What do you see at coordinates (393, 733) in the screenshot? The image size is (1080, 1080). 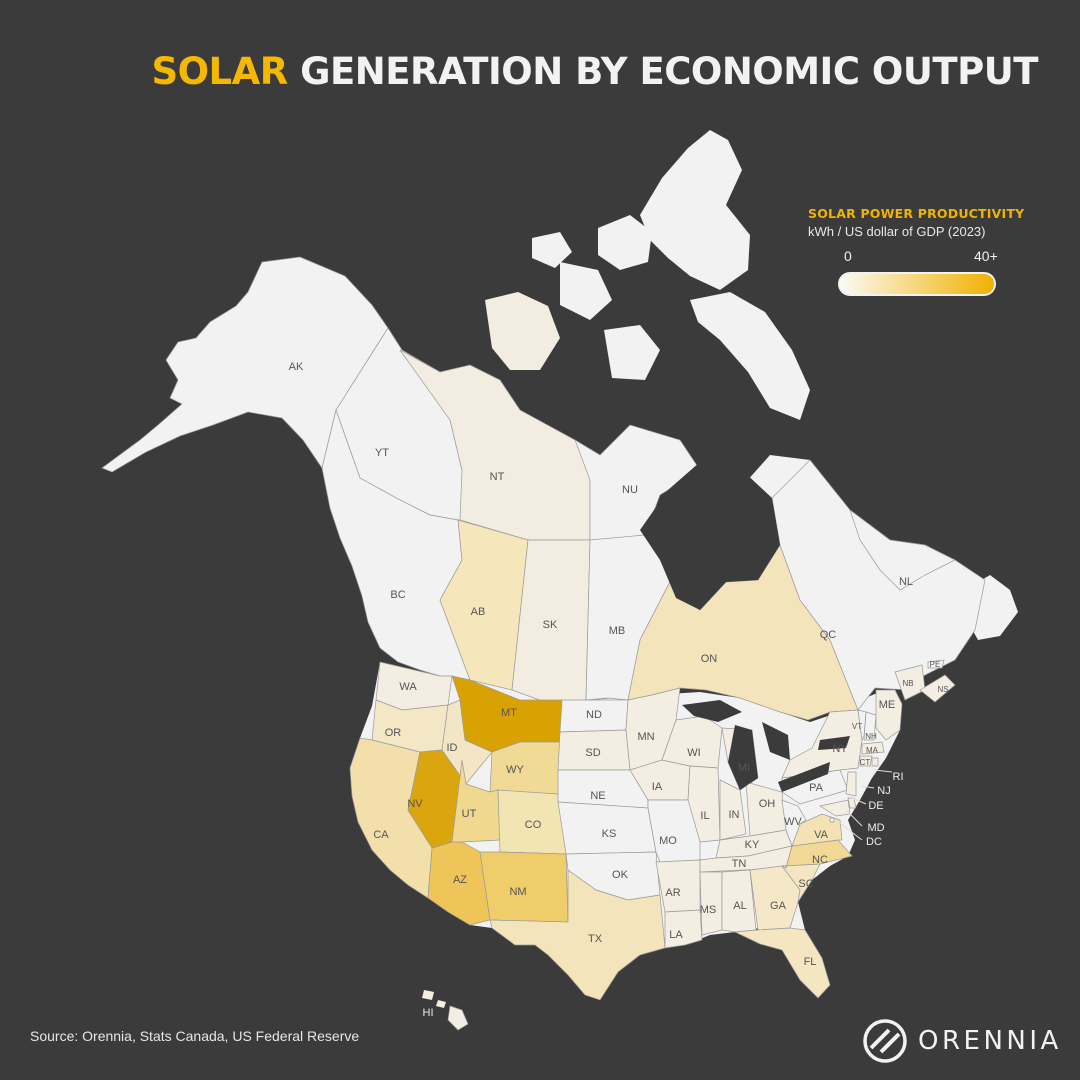 I see `region-label-or: OR` at bounding box center [393, 733].